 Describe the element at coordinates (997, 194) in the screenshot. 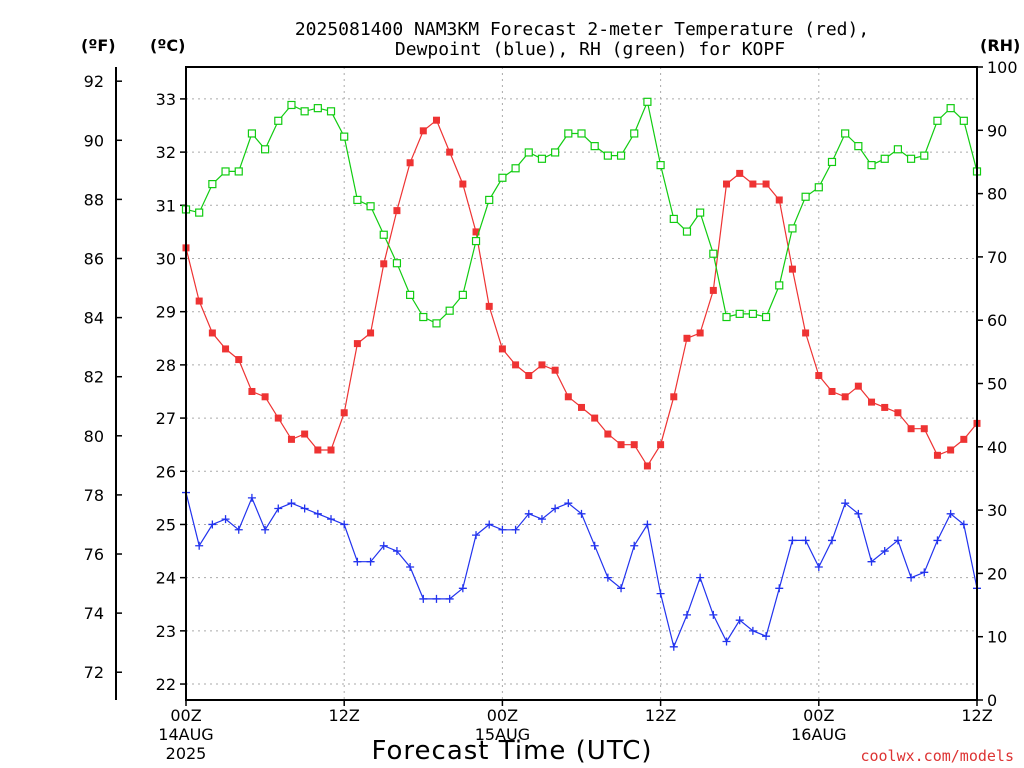

I see `rh-tick-label: 80` at that location.